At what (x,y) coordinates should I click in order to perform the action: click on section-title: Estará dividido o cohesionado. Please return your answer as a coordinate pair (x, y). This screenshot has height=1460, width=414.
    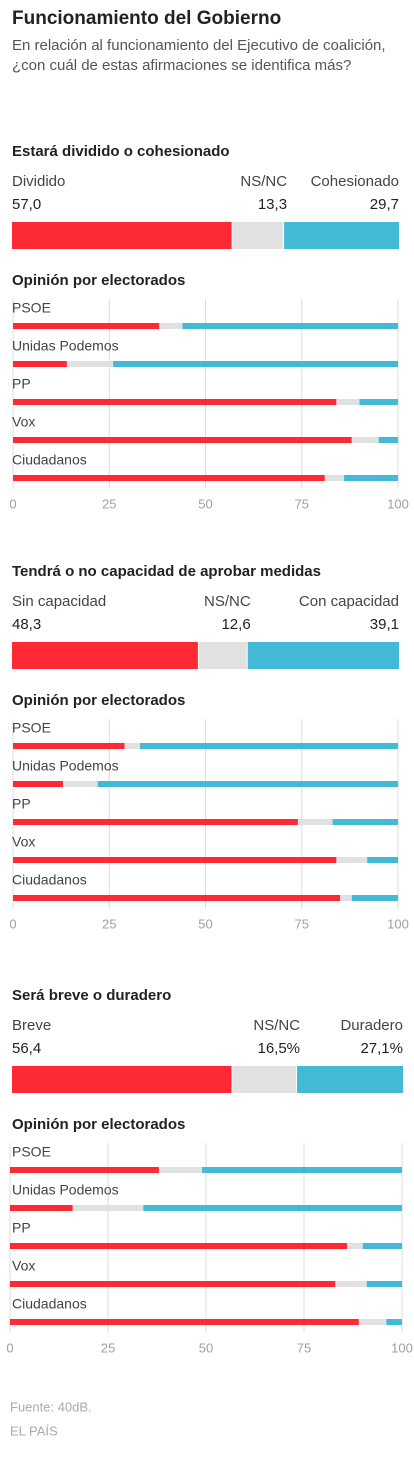
    Looking at the image, I should click on (121, 151).